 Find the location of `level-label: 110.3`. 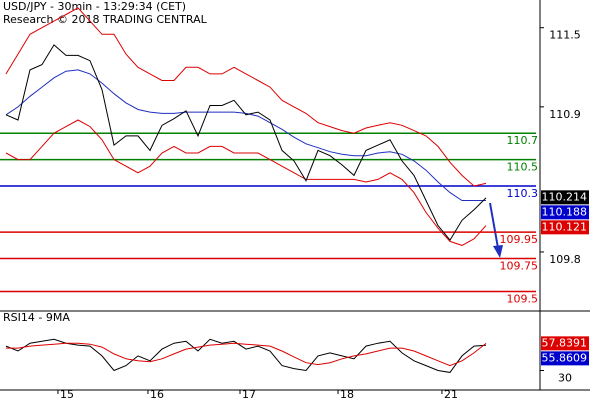

level-label: 110.3 is located at coordinates (523, 193).